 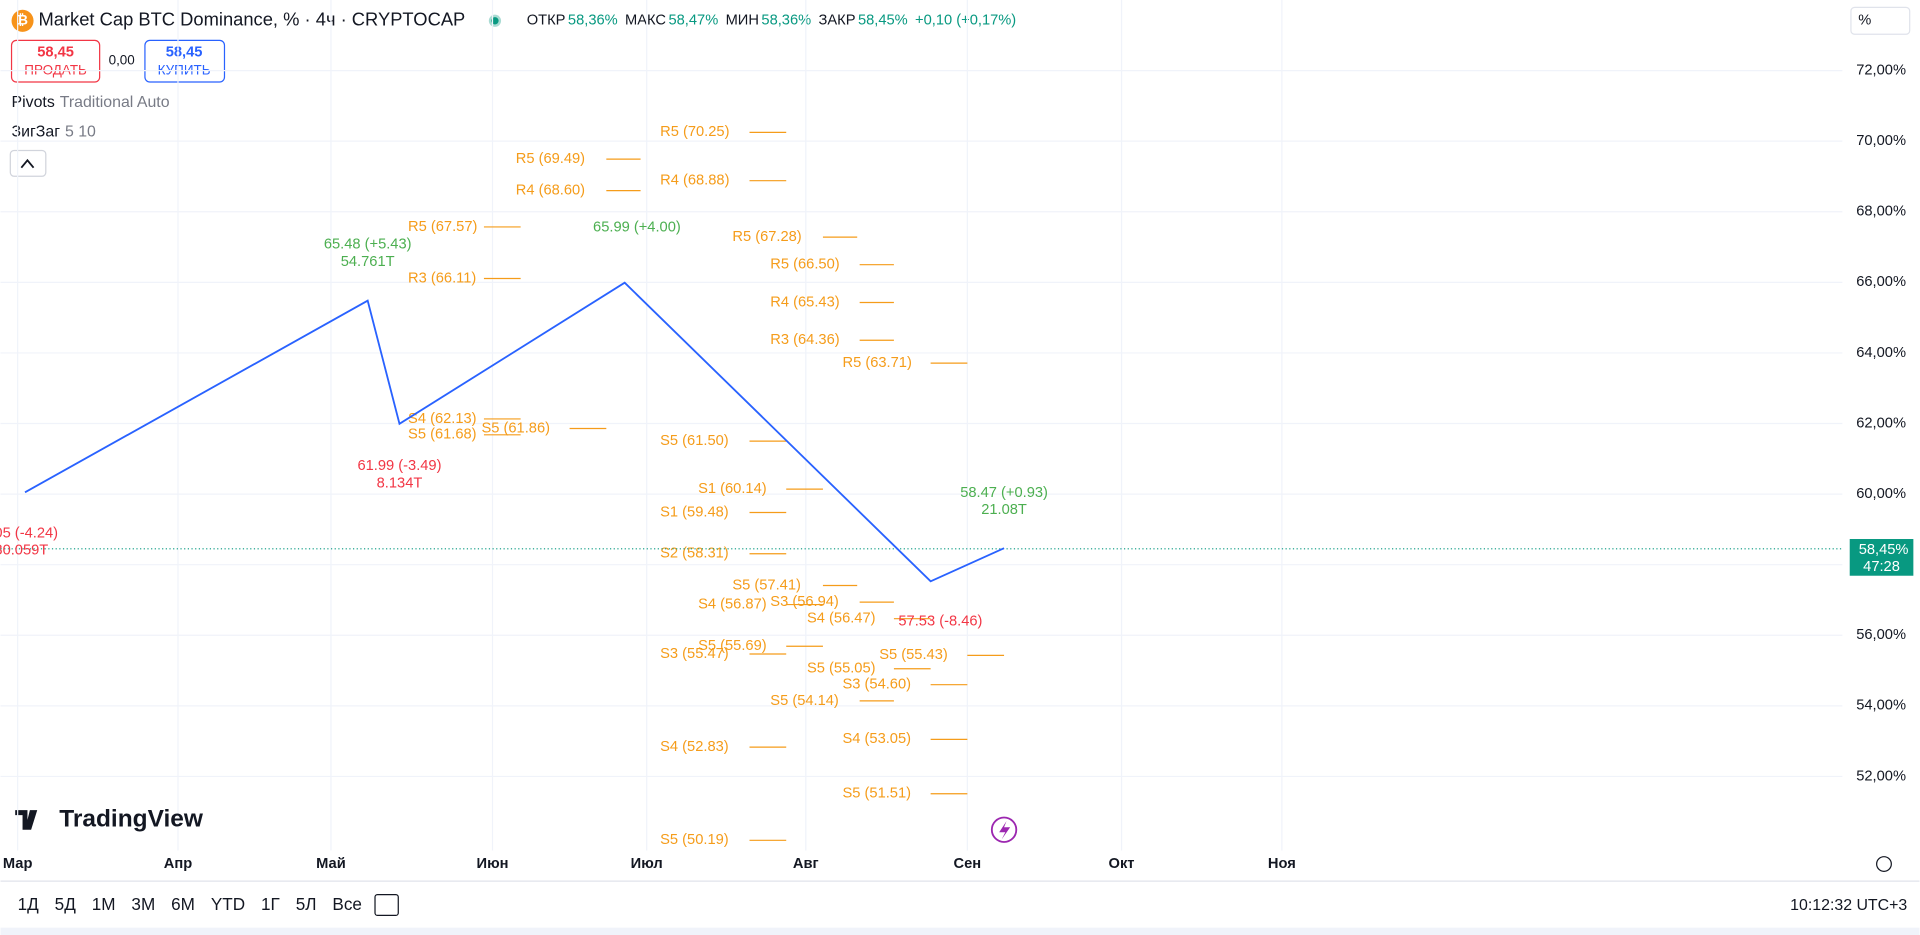 What do you see at coordinates (185, 61) in the screenshot?
I see `buy-button` at bounding box center [185, 61].